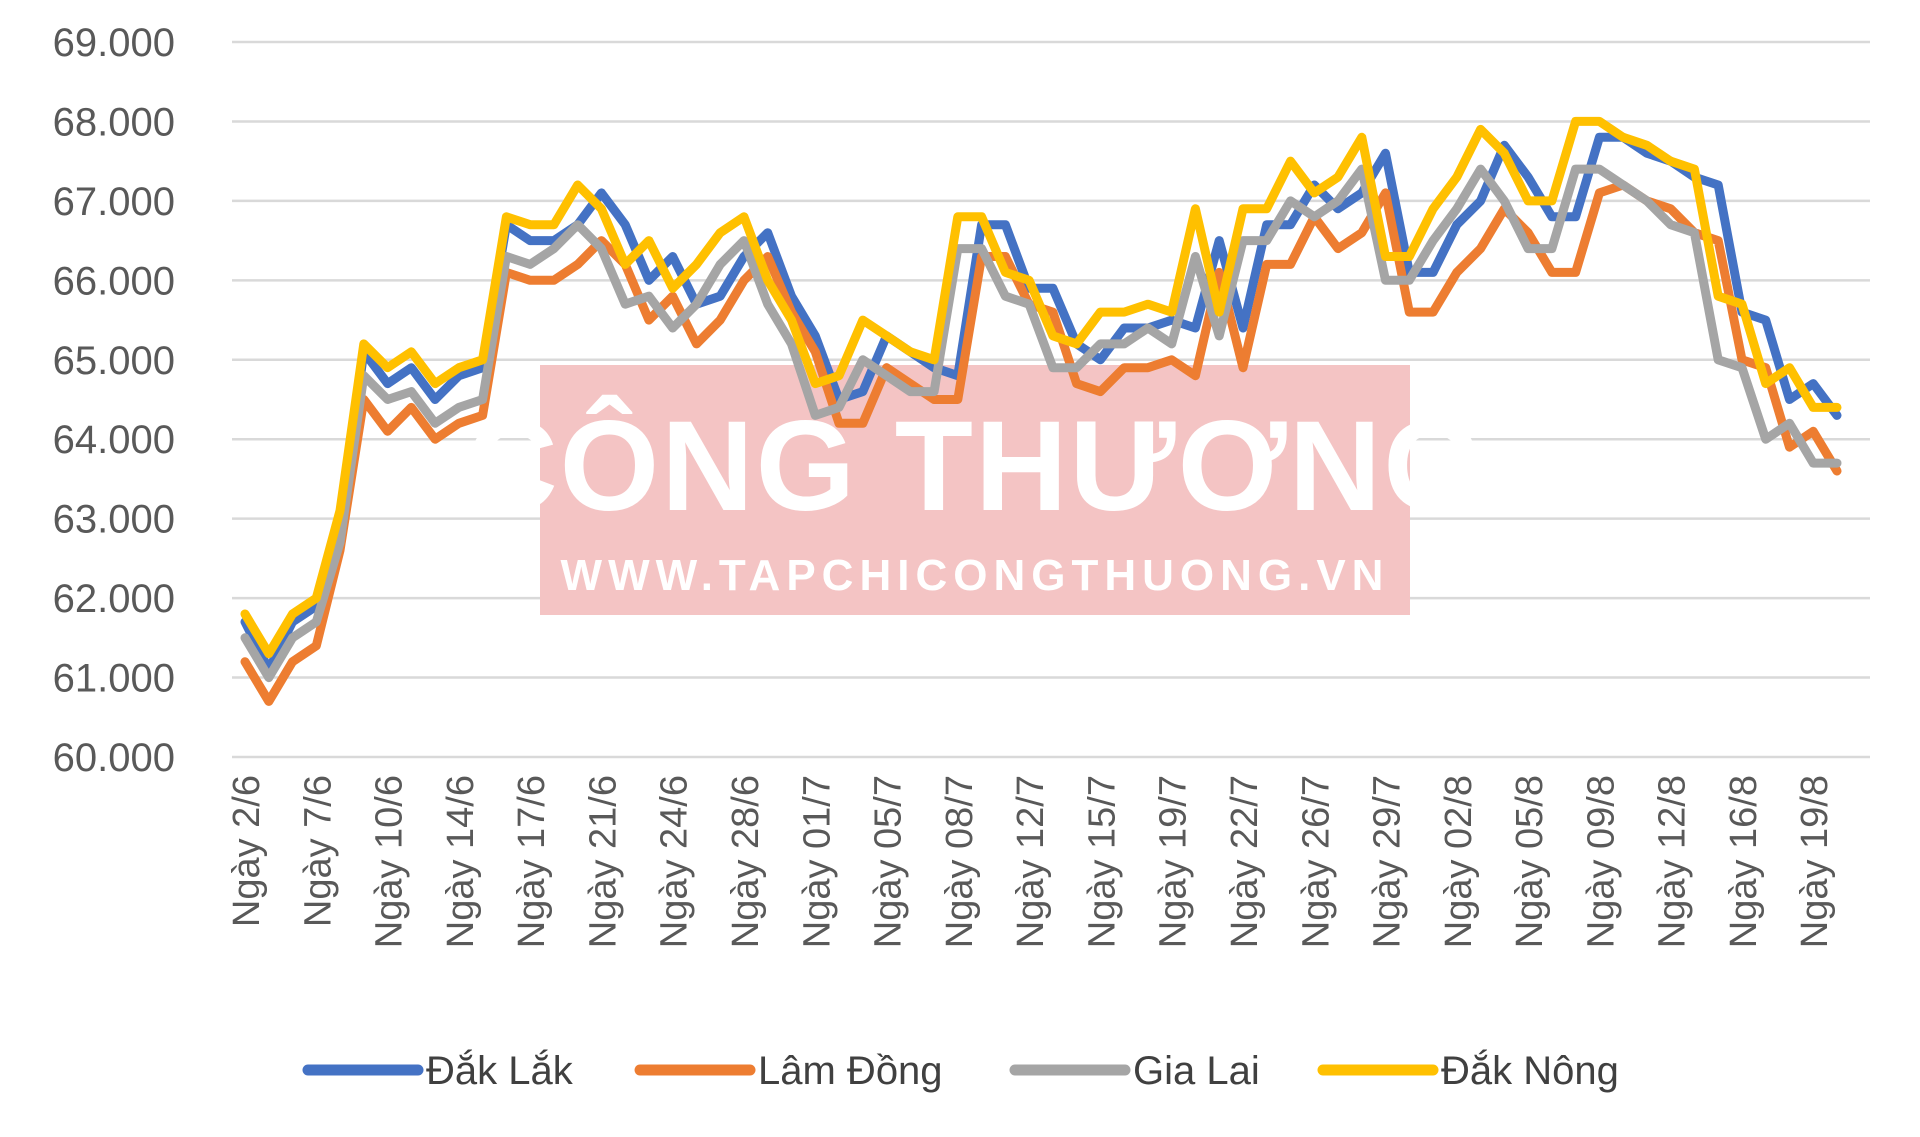 This screenshot has height=1137, width=1920. Describe the element at coordinates (1102, 861) in the screenshot. I see `x-tick-label: Ngày 15/7` at that location.